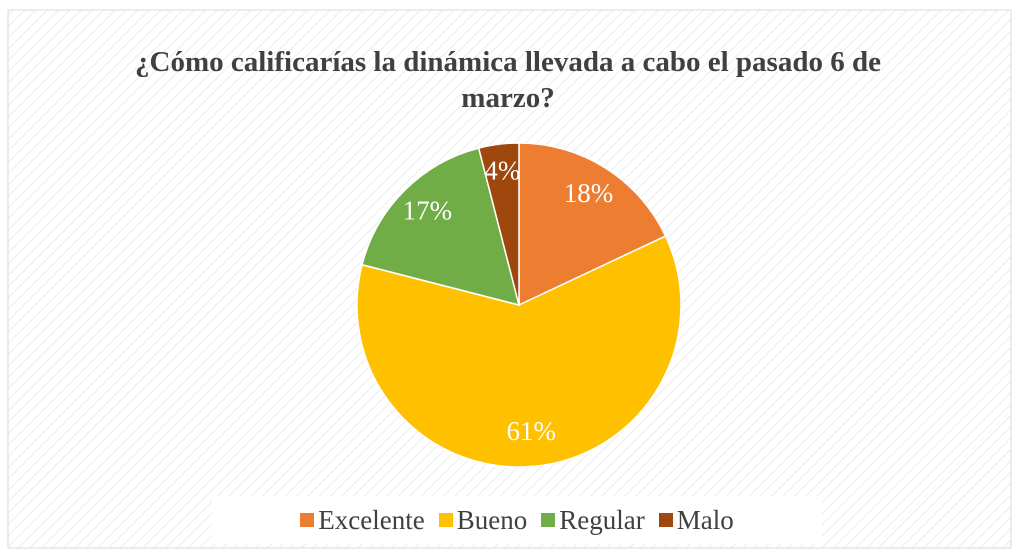 The image size is (1017, 553). I want to click on legend-label: Excelente, so click(371, 519).